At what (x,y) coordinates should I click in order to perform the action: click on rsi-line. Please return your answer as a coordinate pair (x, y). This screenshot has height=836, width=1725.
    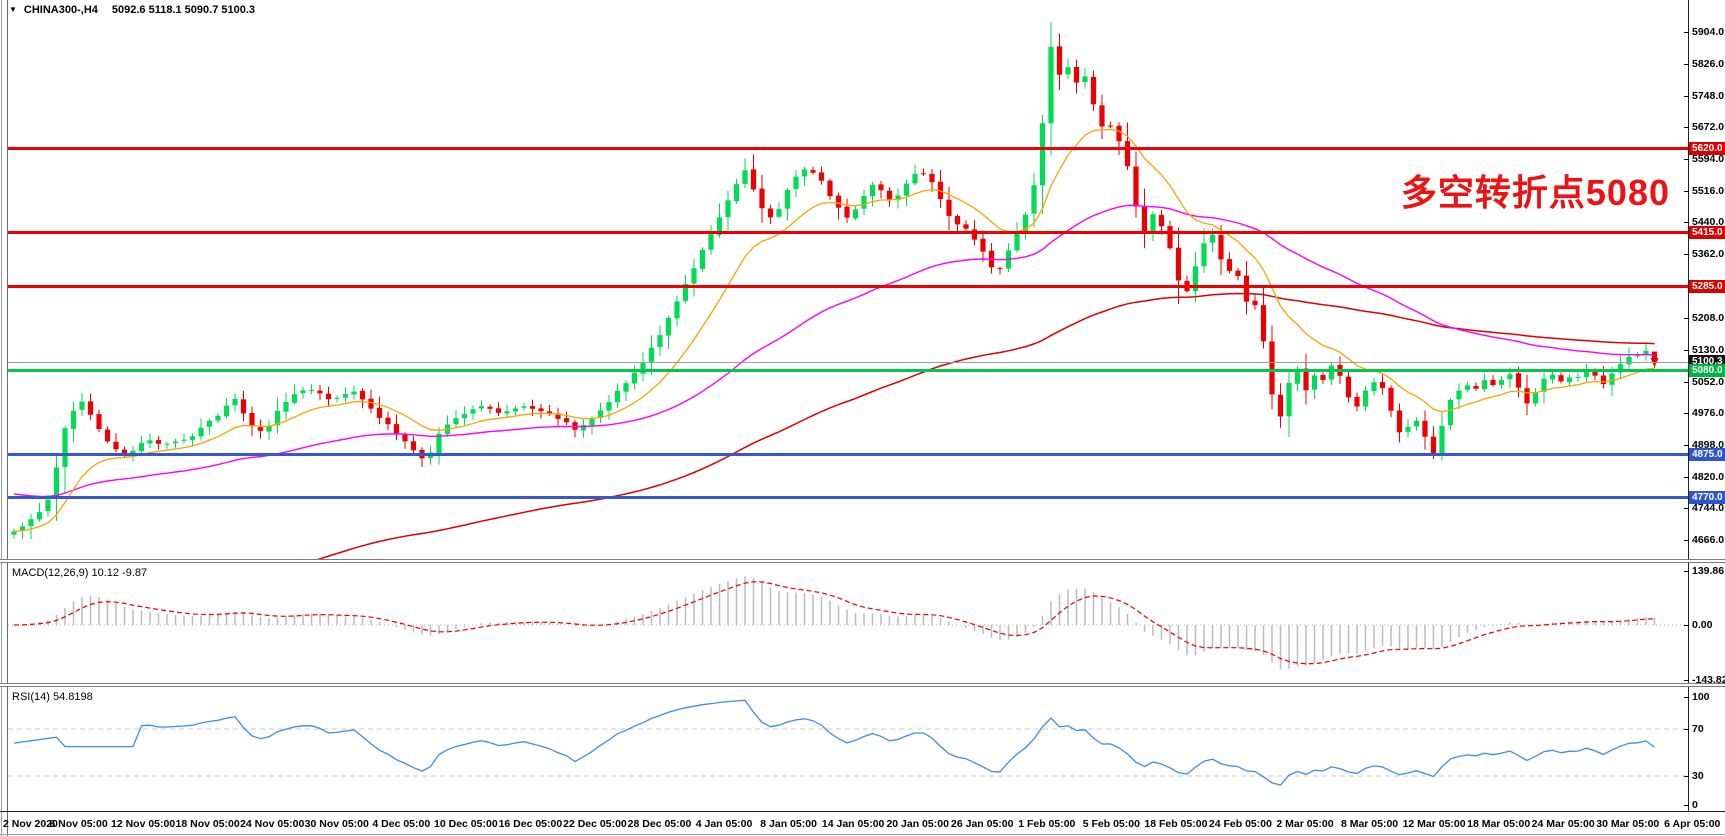
    Looking at the image, I should click on (834, 742).